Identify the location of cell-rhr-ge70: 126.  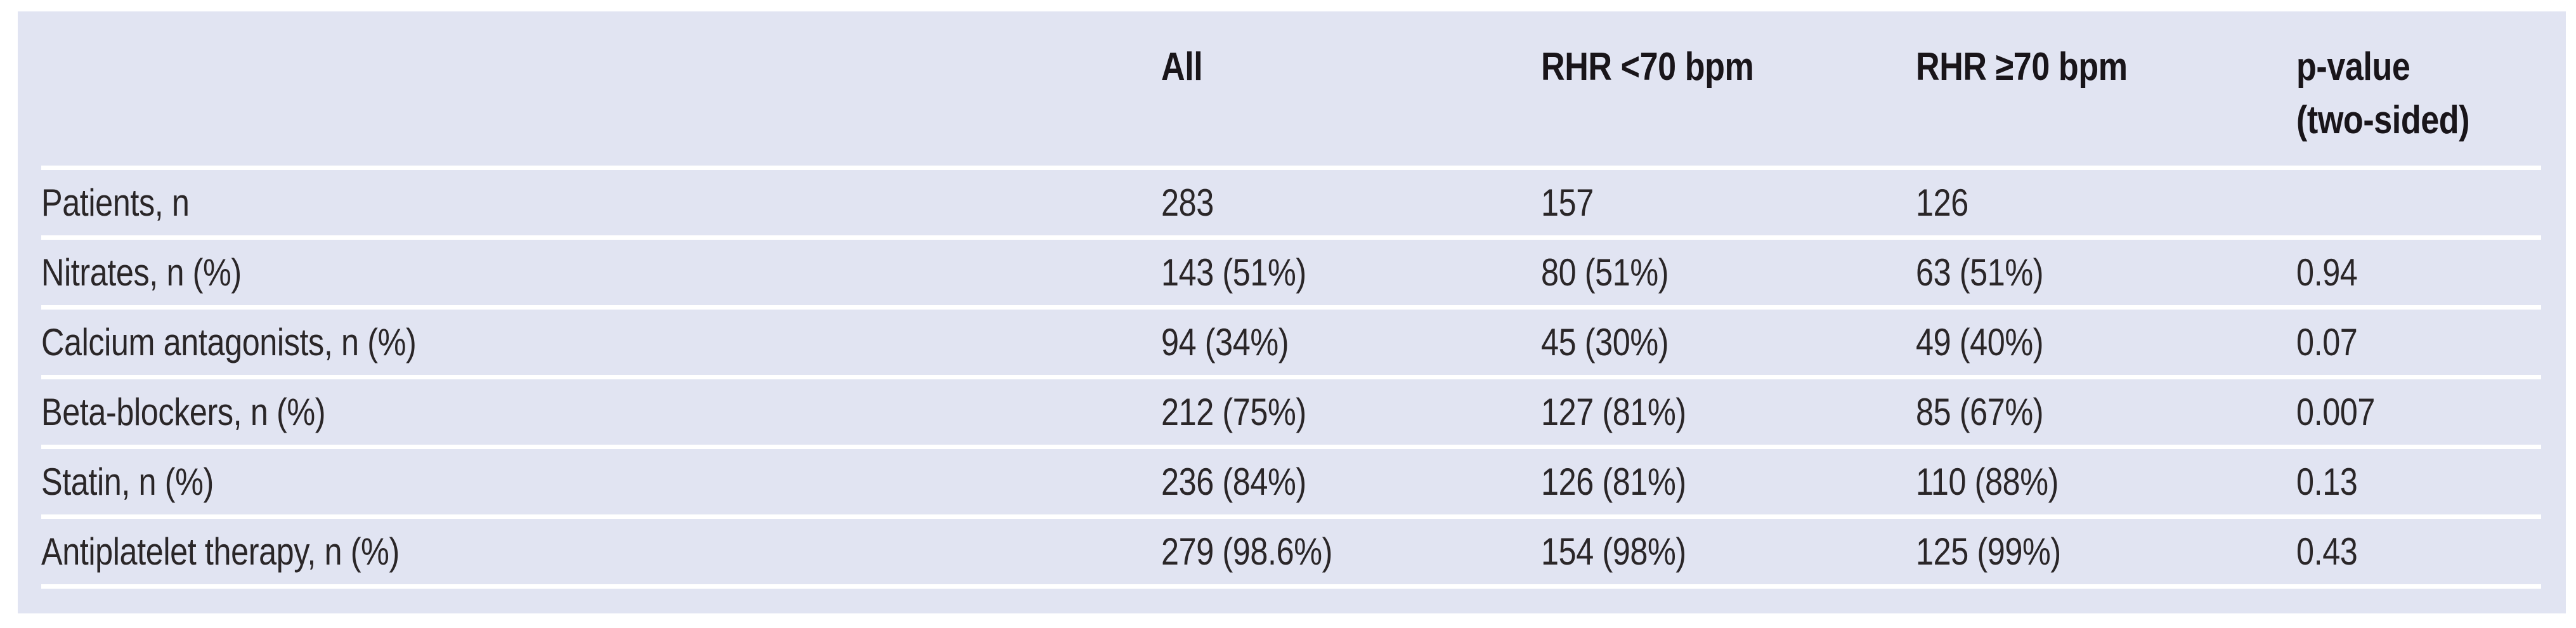
(2106, 203).